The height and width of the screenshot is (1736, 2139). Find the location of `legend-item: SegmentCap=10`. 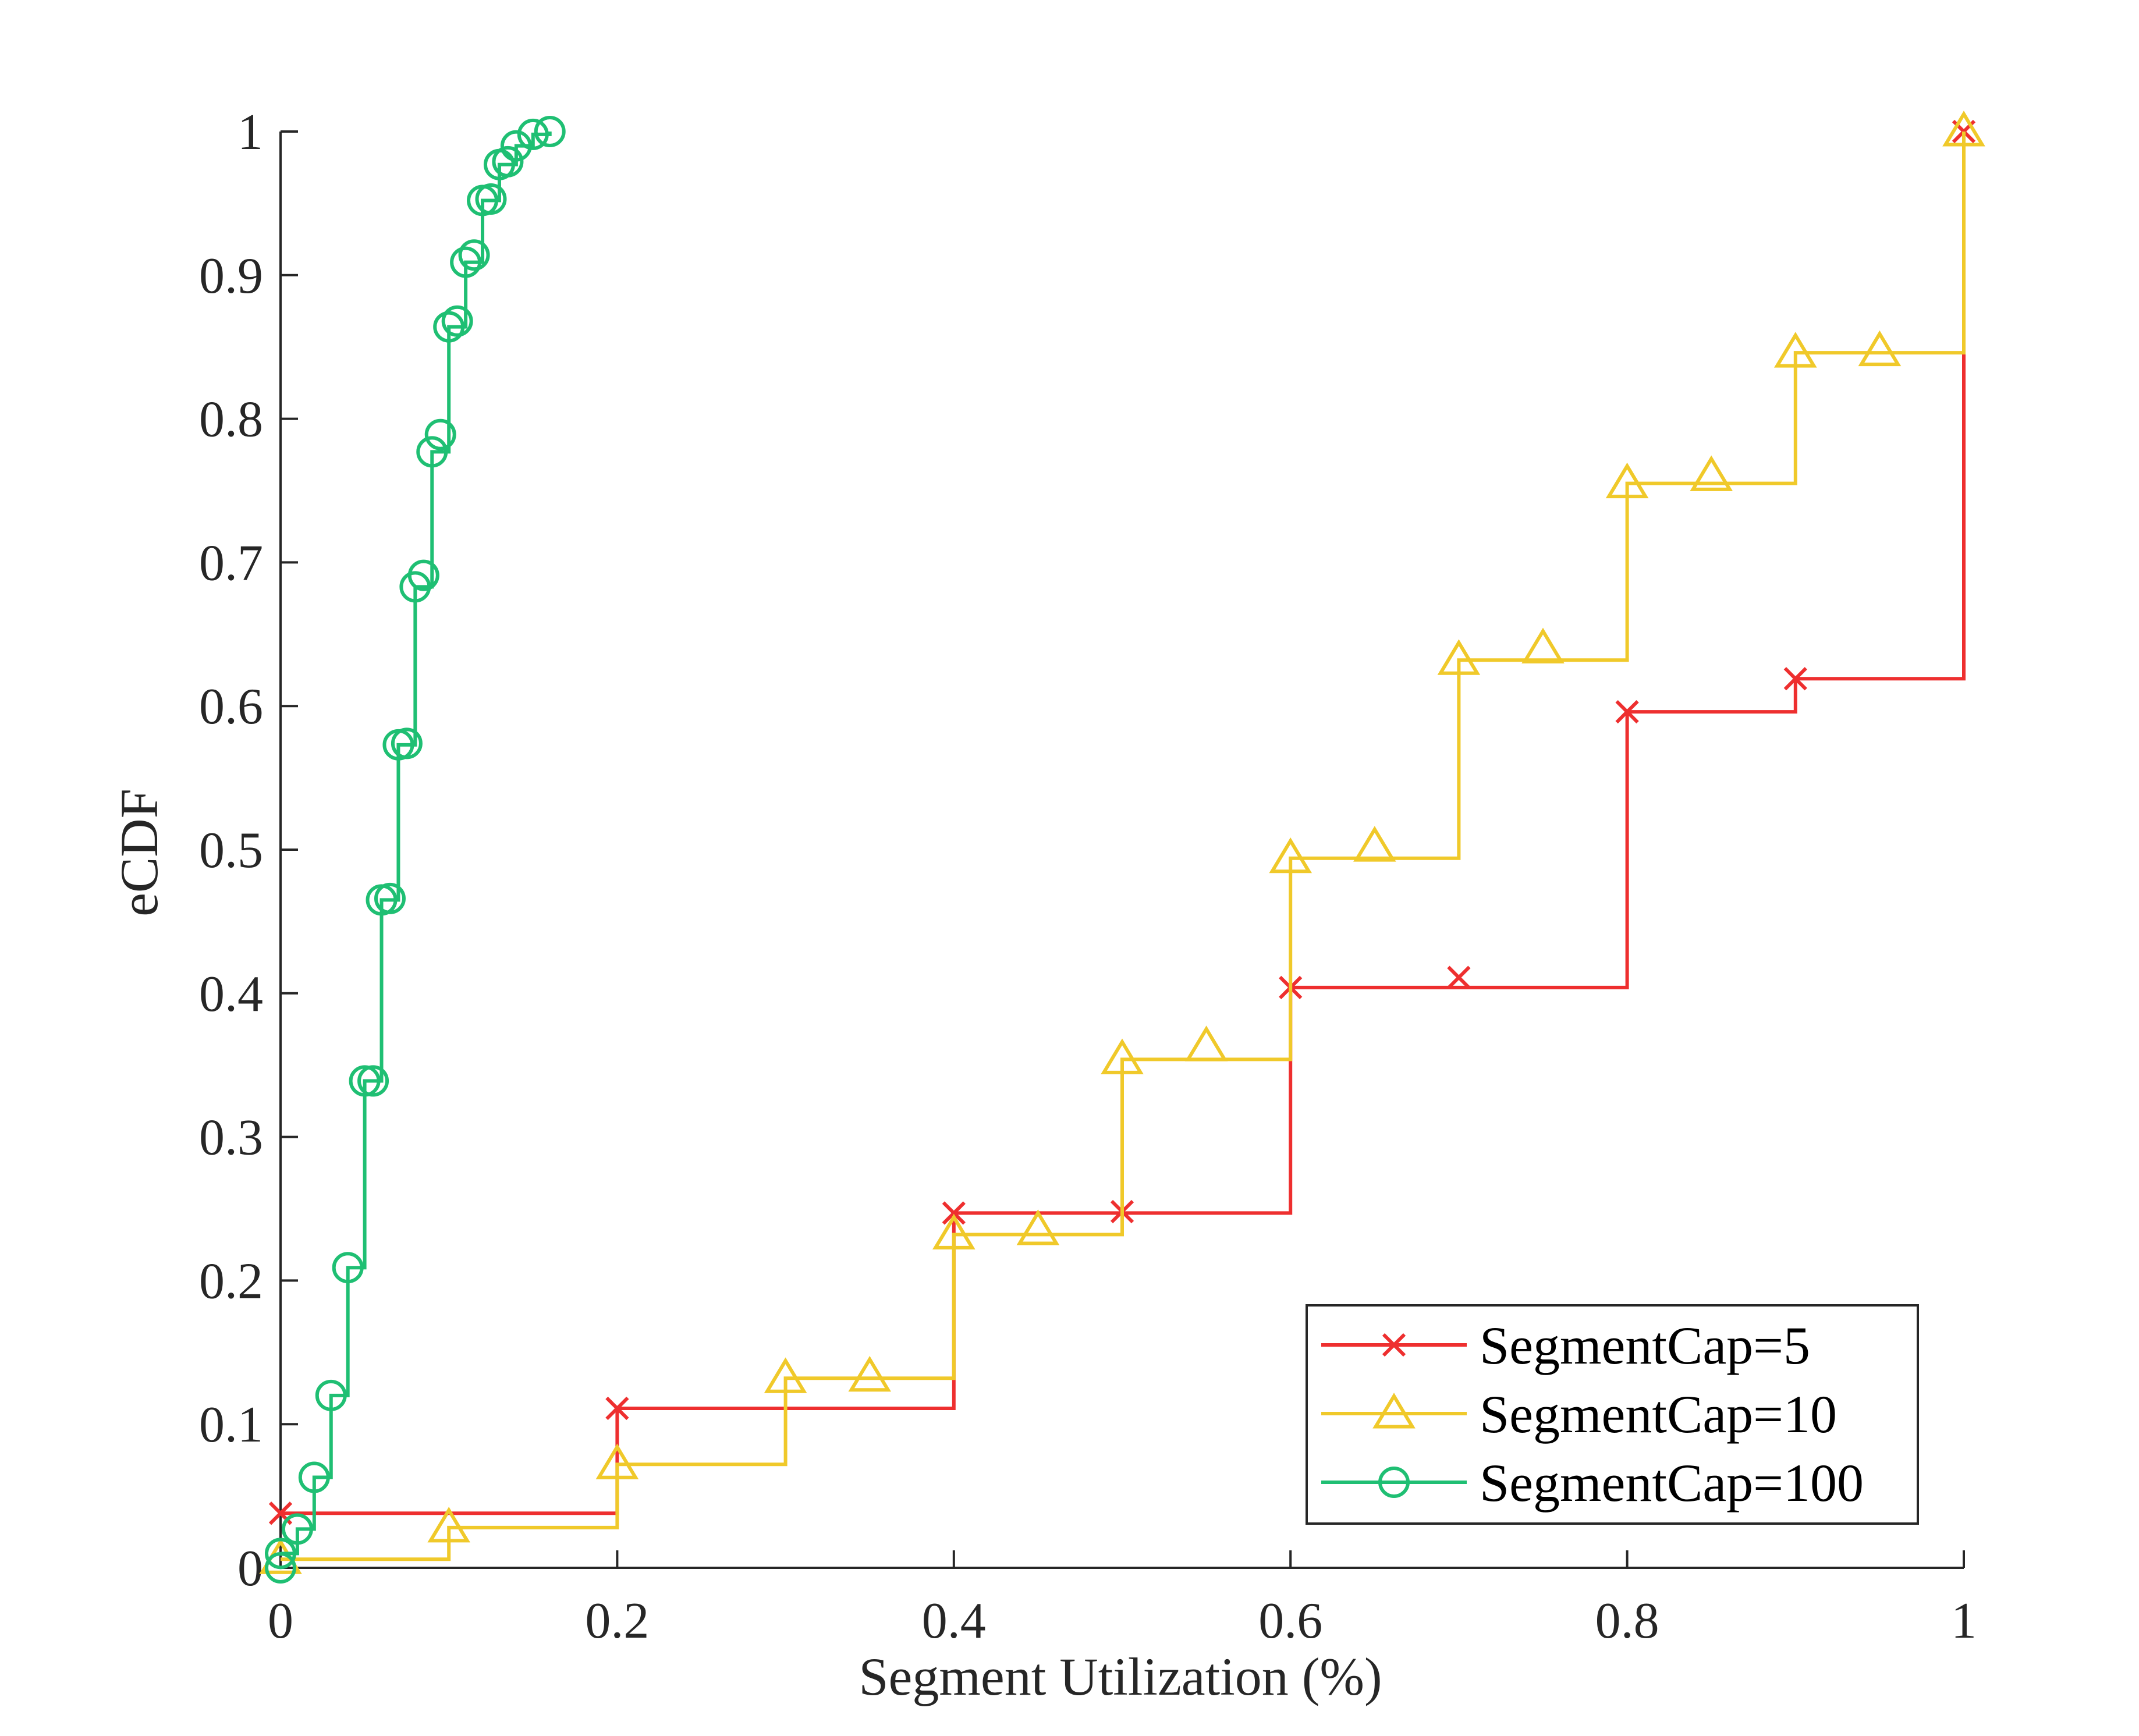

legend-item: SegmentCap=10 is located at coordinates (1579, 1414).